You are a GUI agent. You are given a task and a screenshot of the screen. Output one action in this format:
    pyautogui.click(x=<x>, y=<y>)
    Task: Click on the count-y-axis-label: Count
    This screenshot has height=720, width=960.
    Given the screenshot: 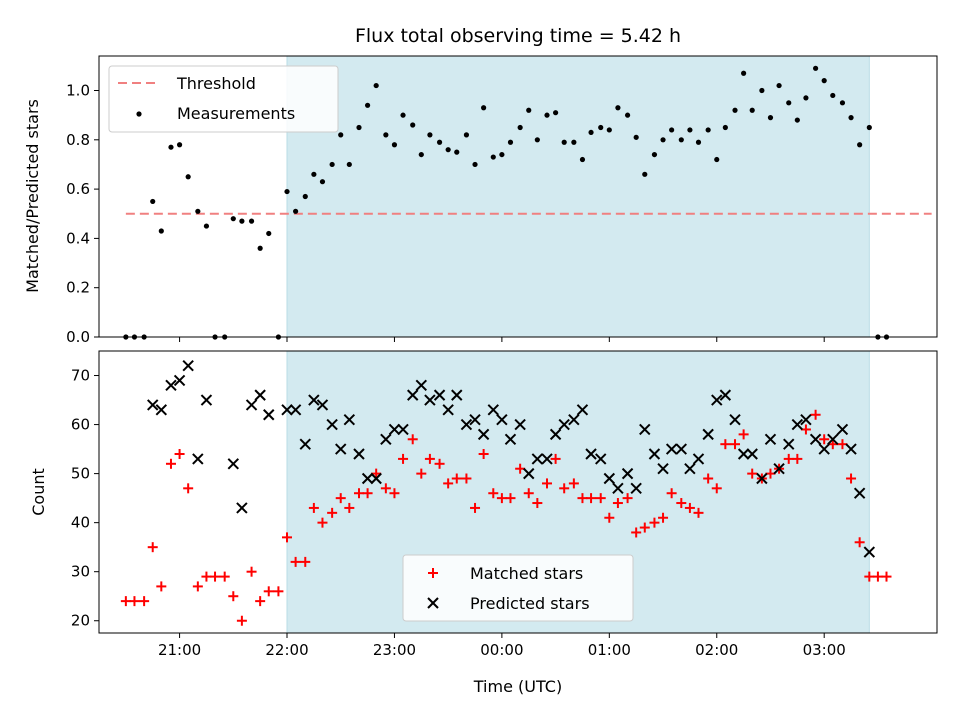 What is the action you would take?
    pyautogui.click(x=38, y=492)
    